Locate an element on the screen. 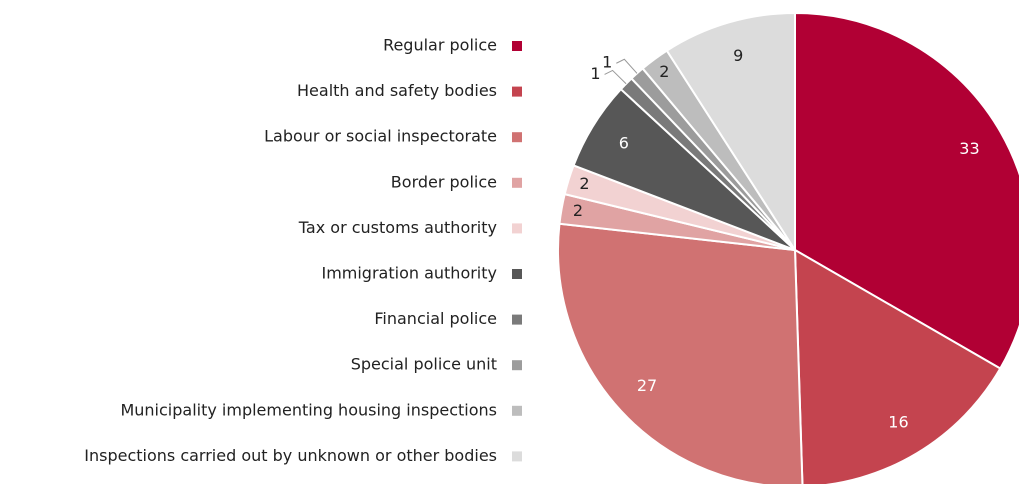  legend-label: Immigration authority is located at coordinates (409, 273).